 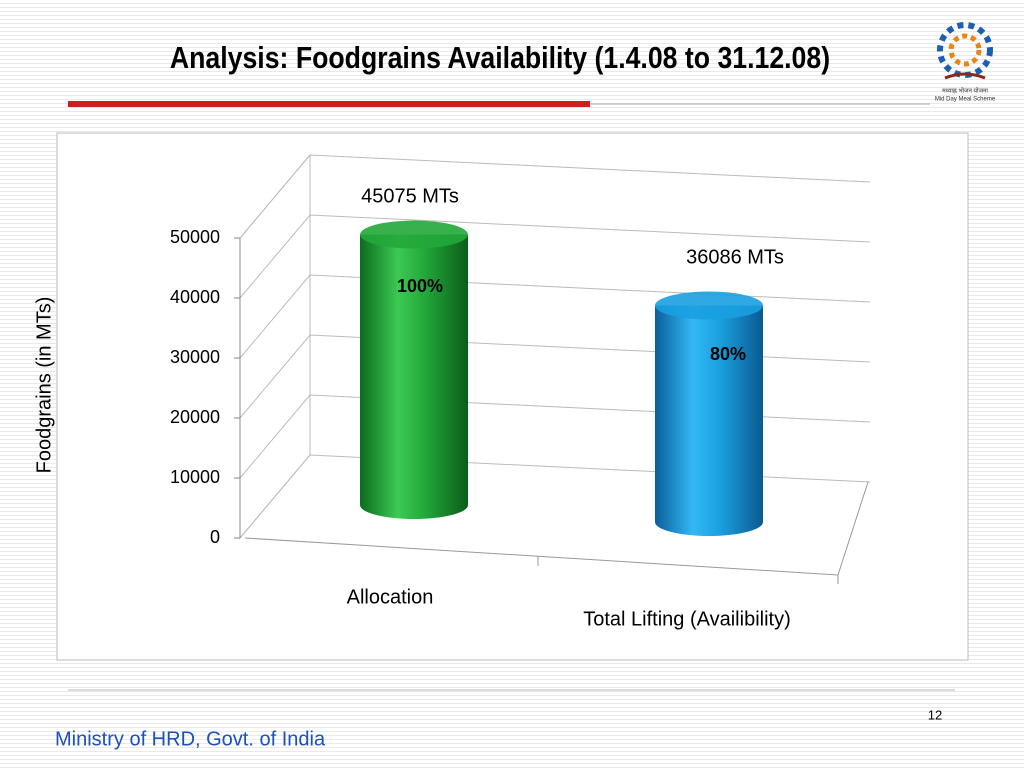 I want to click on page-number: 12, so click(x=935, y=714).